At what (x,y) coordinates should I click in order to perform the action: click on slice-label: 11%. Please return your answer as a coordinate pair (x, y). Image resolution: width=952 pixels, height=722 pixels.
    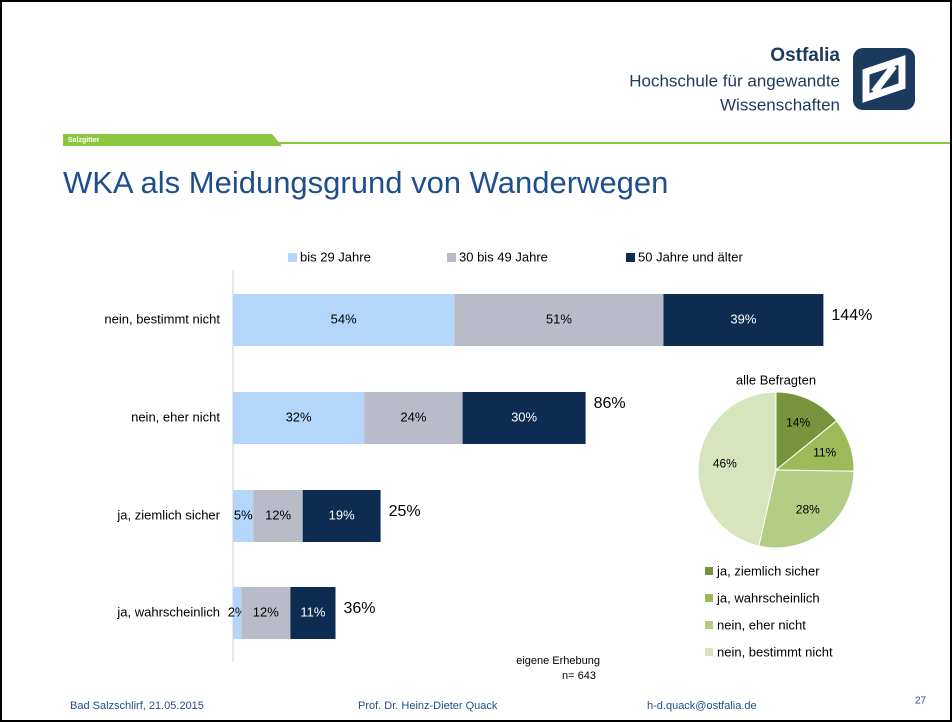
    Looking at the image, I should click on (824, 452).